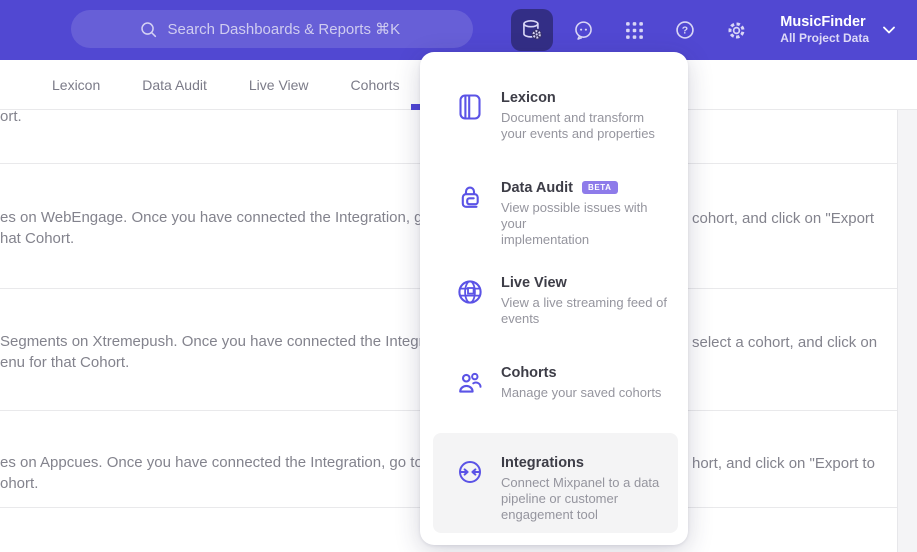  Describe the element at coordinates (529, 373) in the screenshot. I see `menu-item-title: Cohorts` at that location.